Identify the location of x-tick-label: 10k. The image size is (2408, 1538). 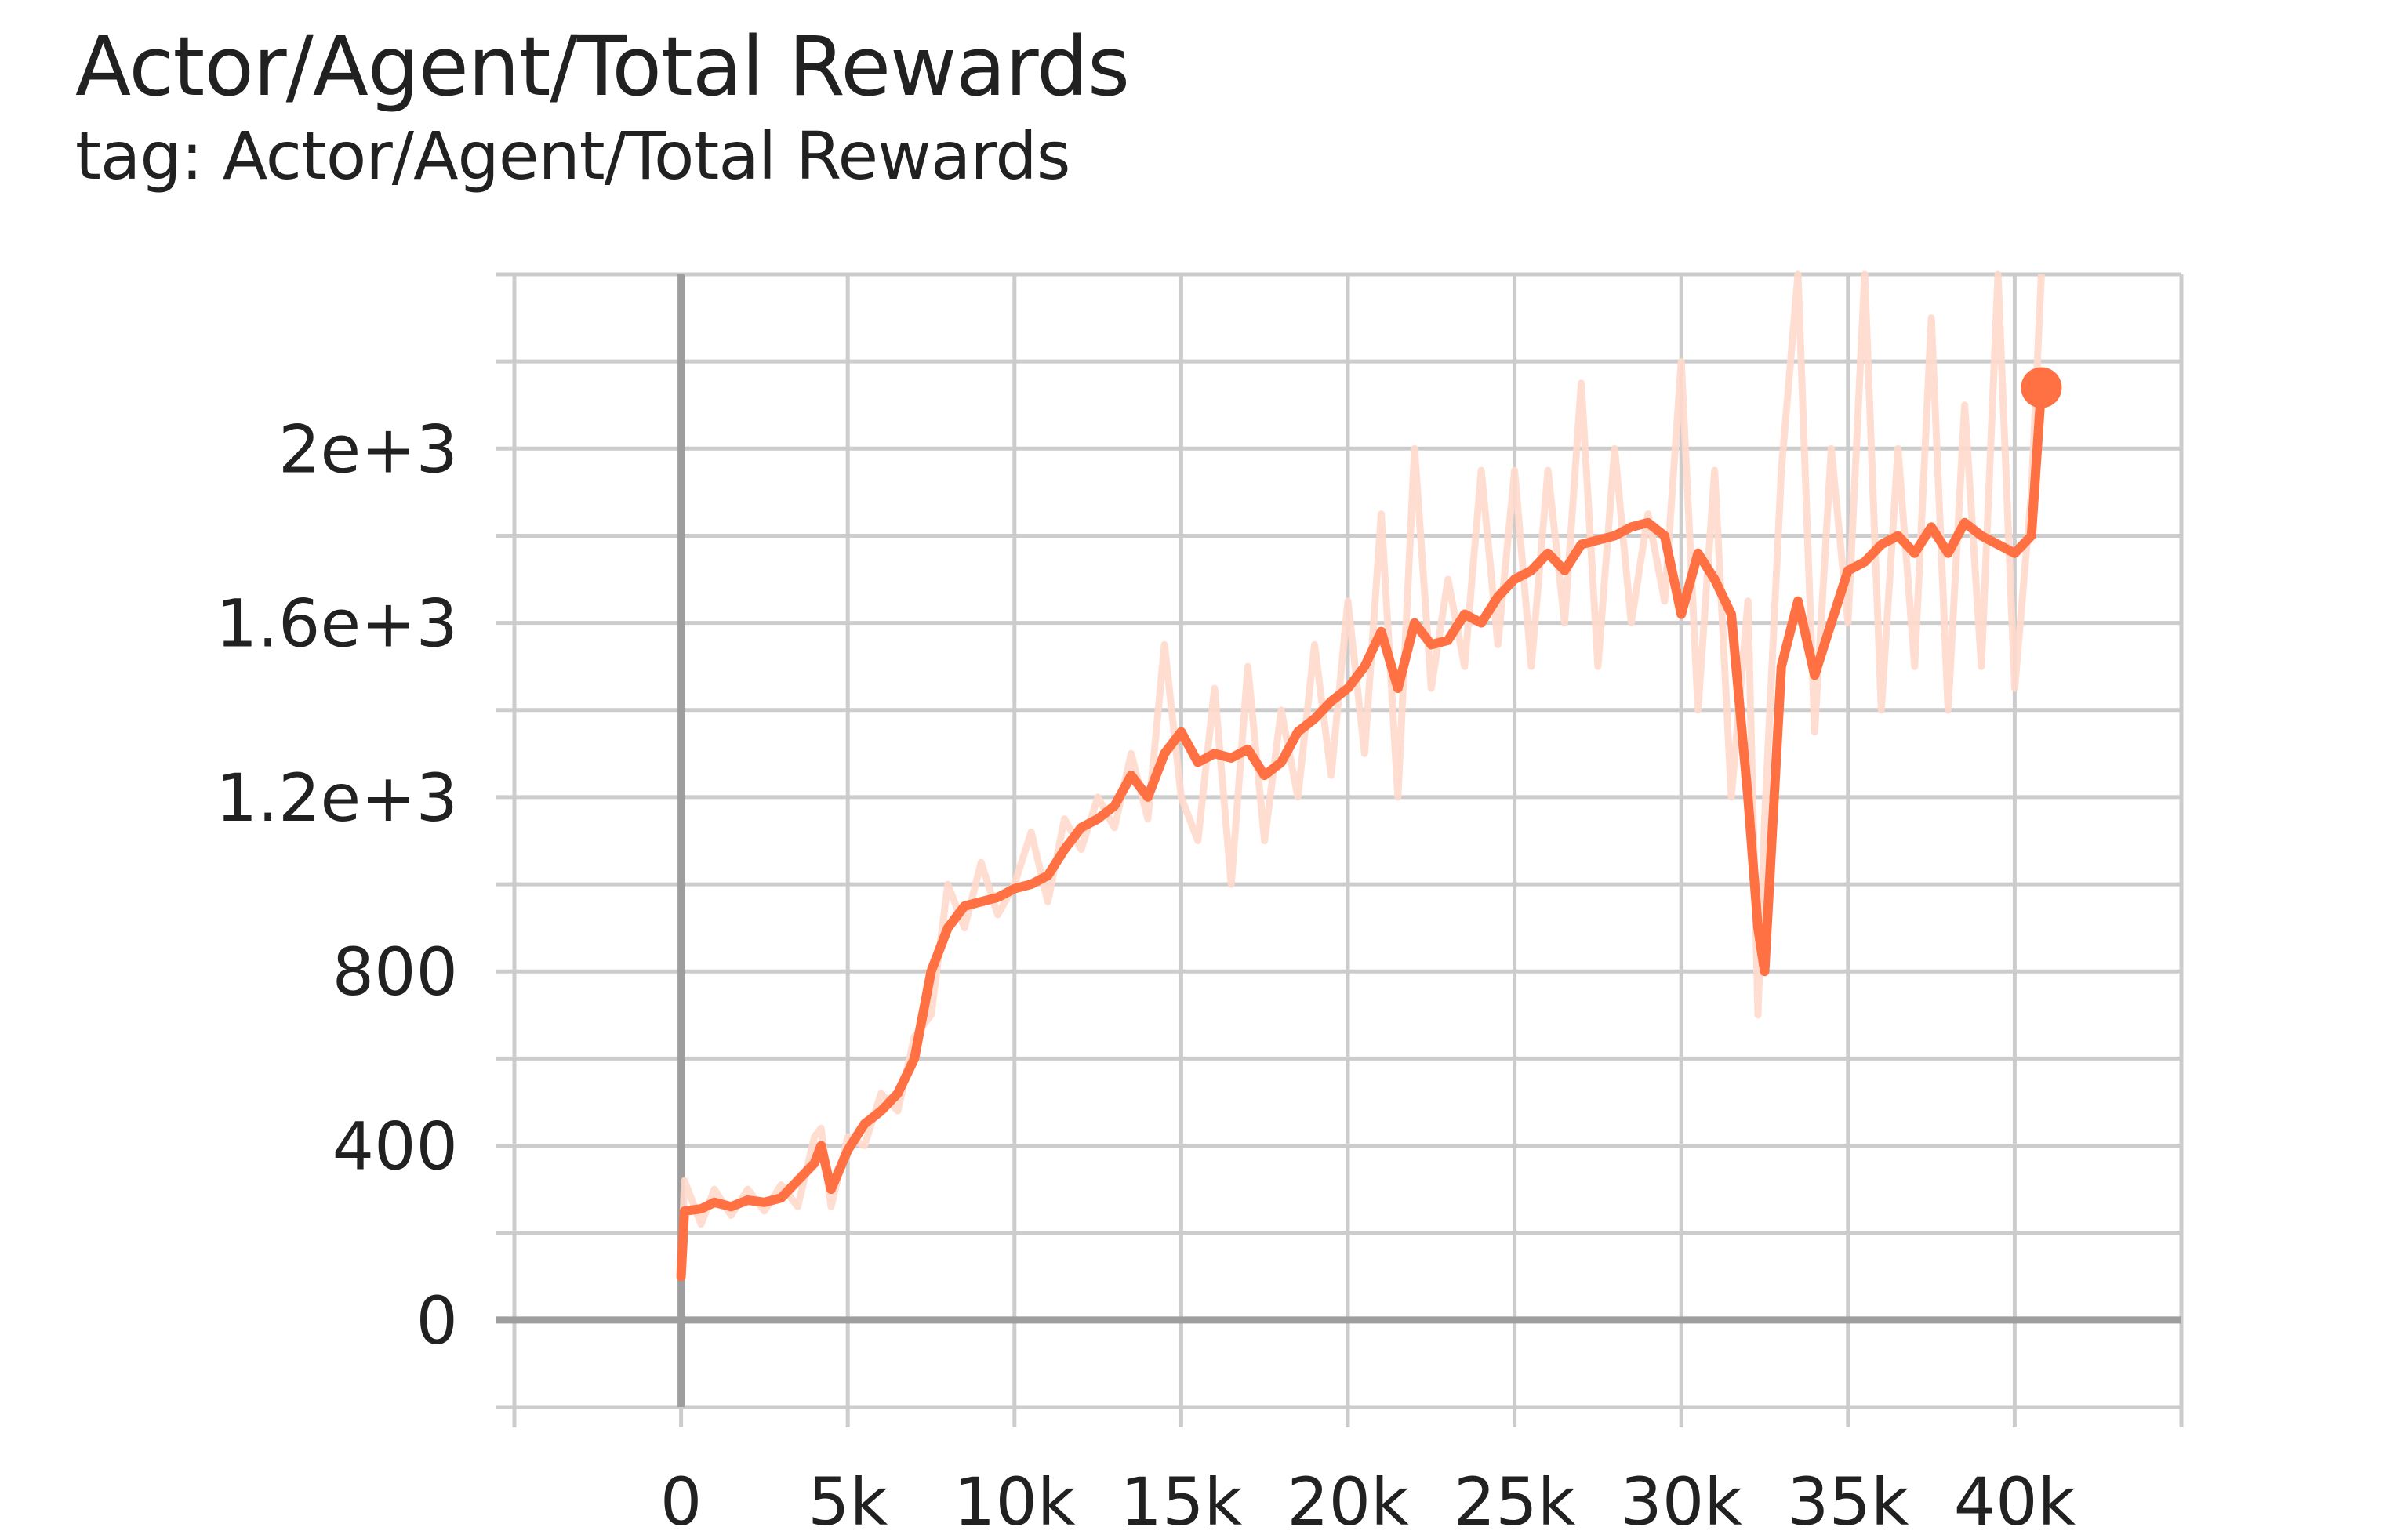
(1014, 1501).